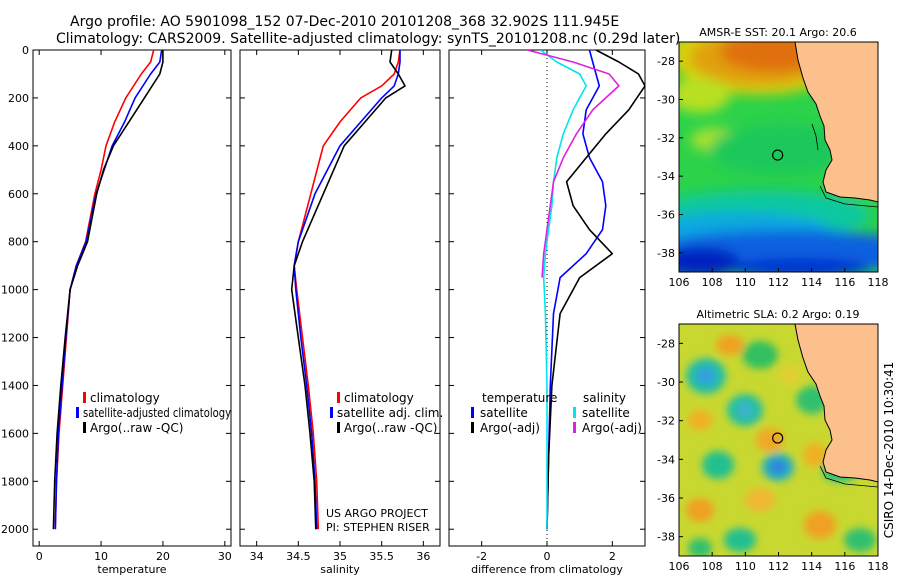  I want to click on sla-map-title: Altimetric SLA: 0.2 Argo: 0.19, so click(777, 314).